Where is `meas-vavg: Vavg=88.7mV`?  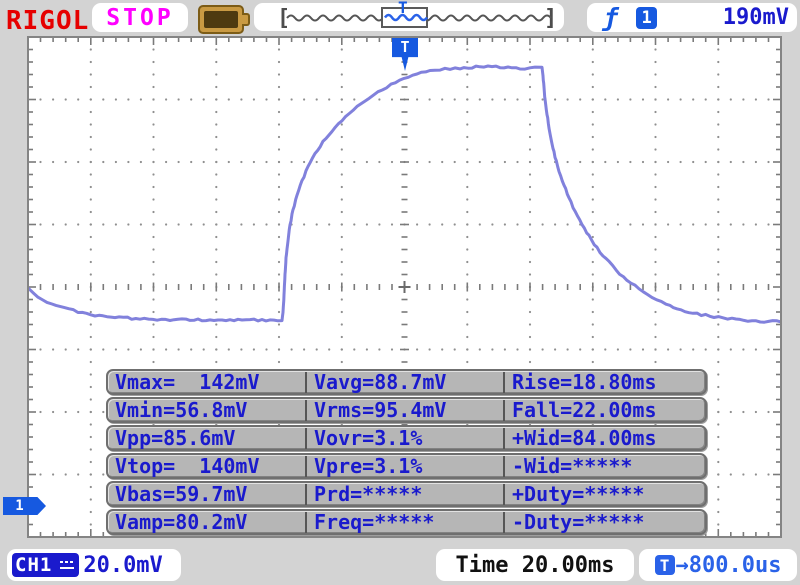
meas-vavg: Vavg=88.7mV is located at coordinates (404, 382).